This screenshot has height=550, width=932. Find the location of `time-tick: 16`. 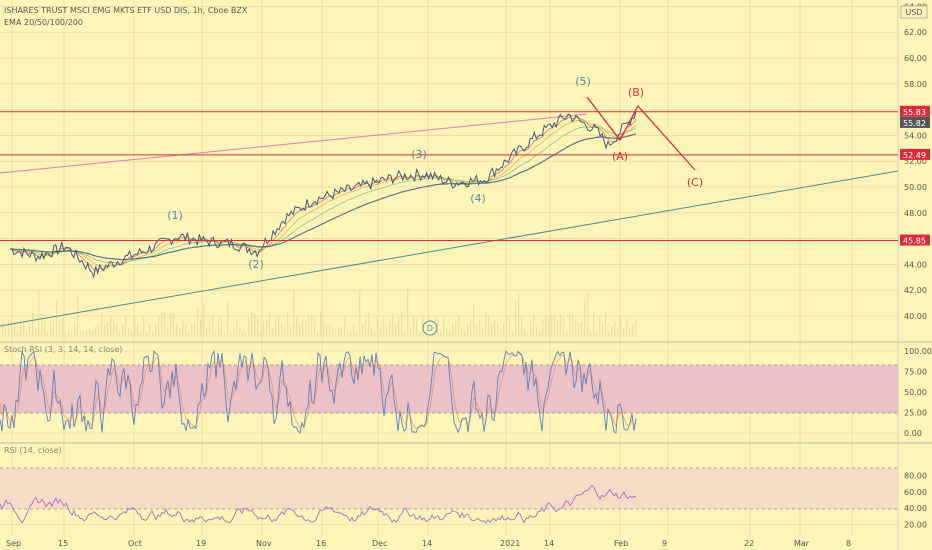

time-tick: 16 is located at coordinates (321, 543).